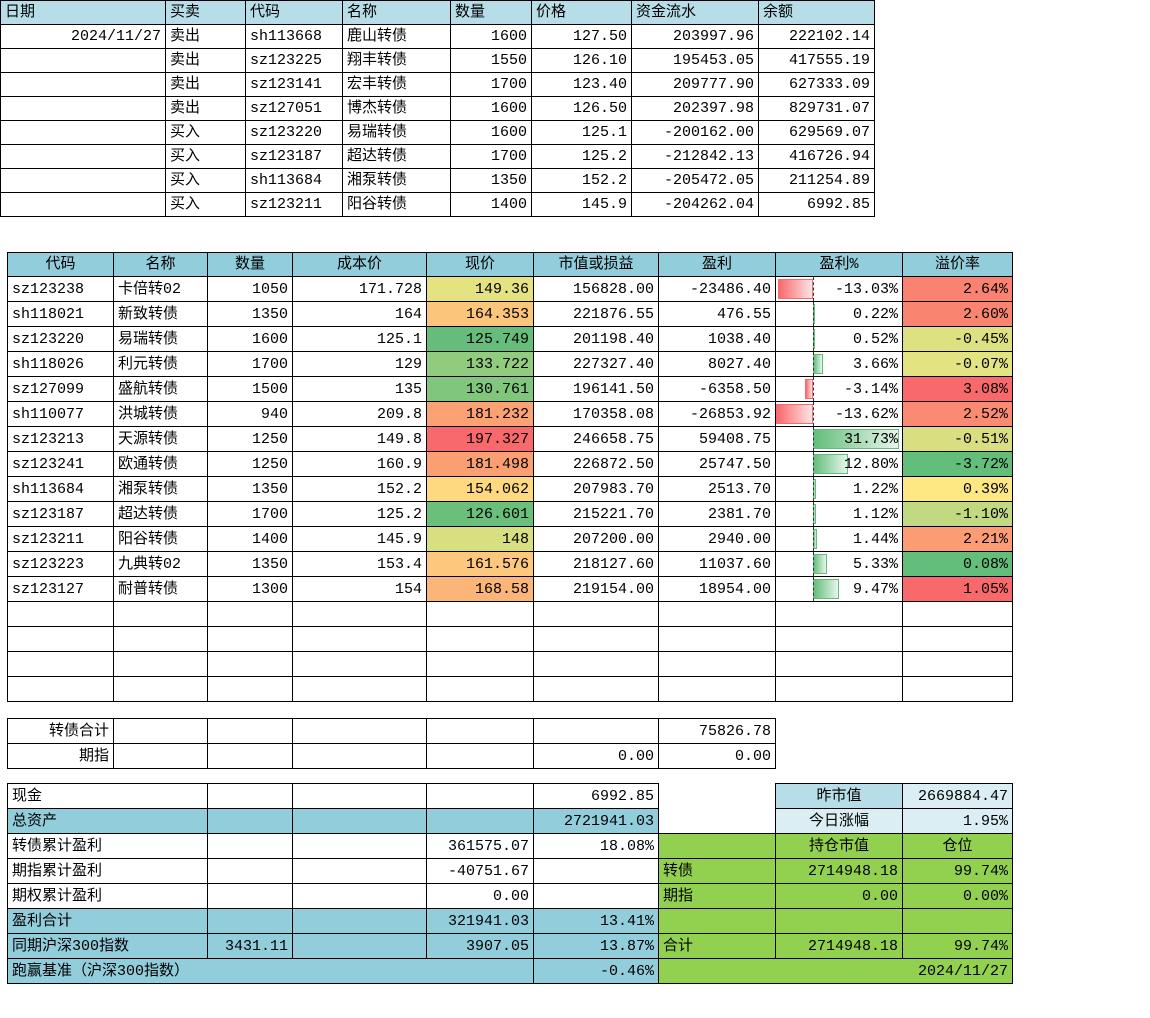  I want to click on trade-cell: sz123220, so click(294, 132).